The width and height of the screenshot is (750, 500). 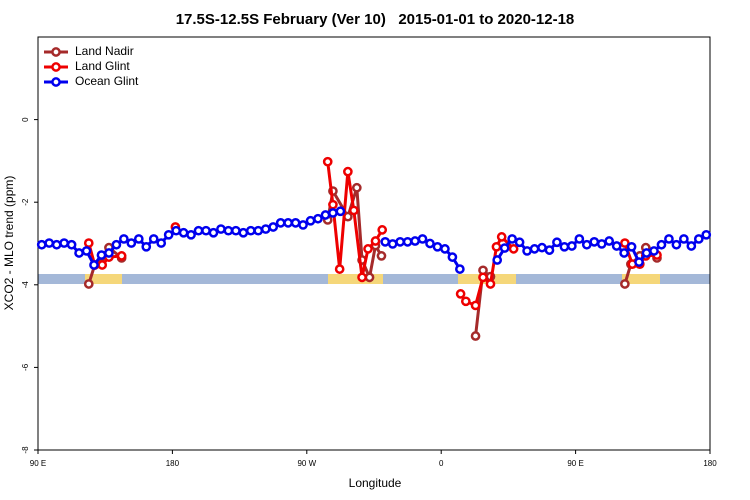 What do you see at coordinates (354, 234) in the screenshot?
I see `series-line` at bounding box center [354, 234].